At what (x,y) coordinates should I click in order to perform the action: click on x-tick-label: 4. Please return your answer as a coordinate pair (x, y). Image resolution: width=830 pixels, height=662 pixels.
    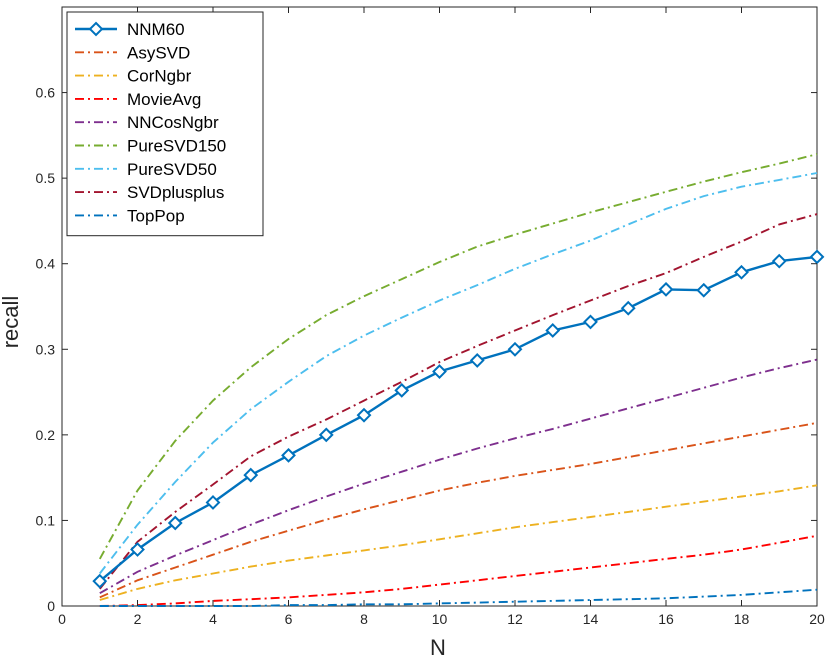
    Looking at the image, I should click on (213, 619).